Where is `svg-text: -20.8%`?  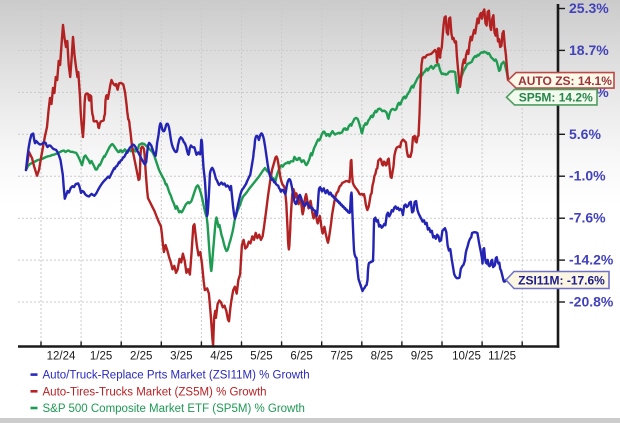 svg-text: -20.8% is located at coordinates (591, 302).